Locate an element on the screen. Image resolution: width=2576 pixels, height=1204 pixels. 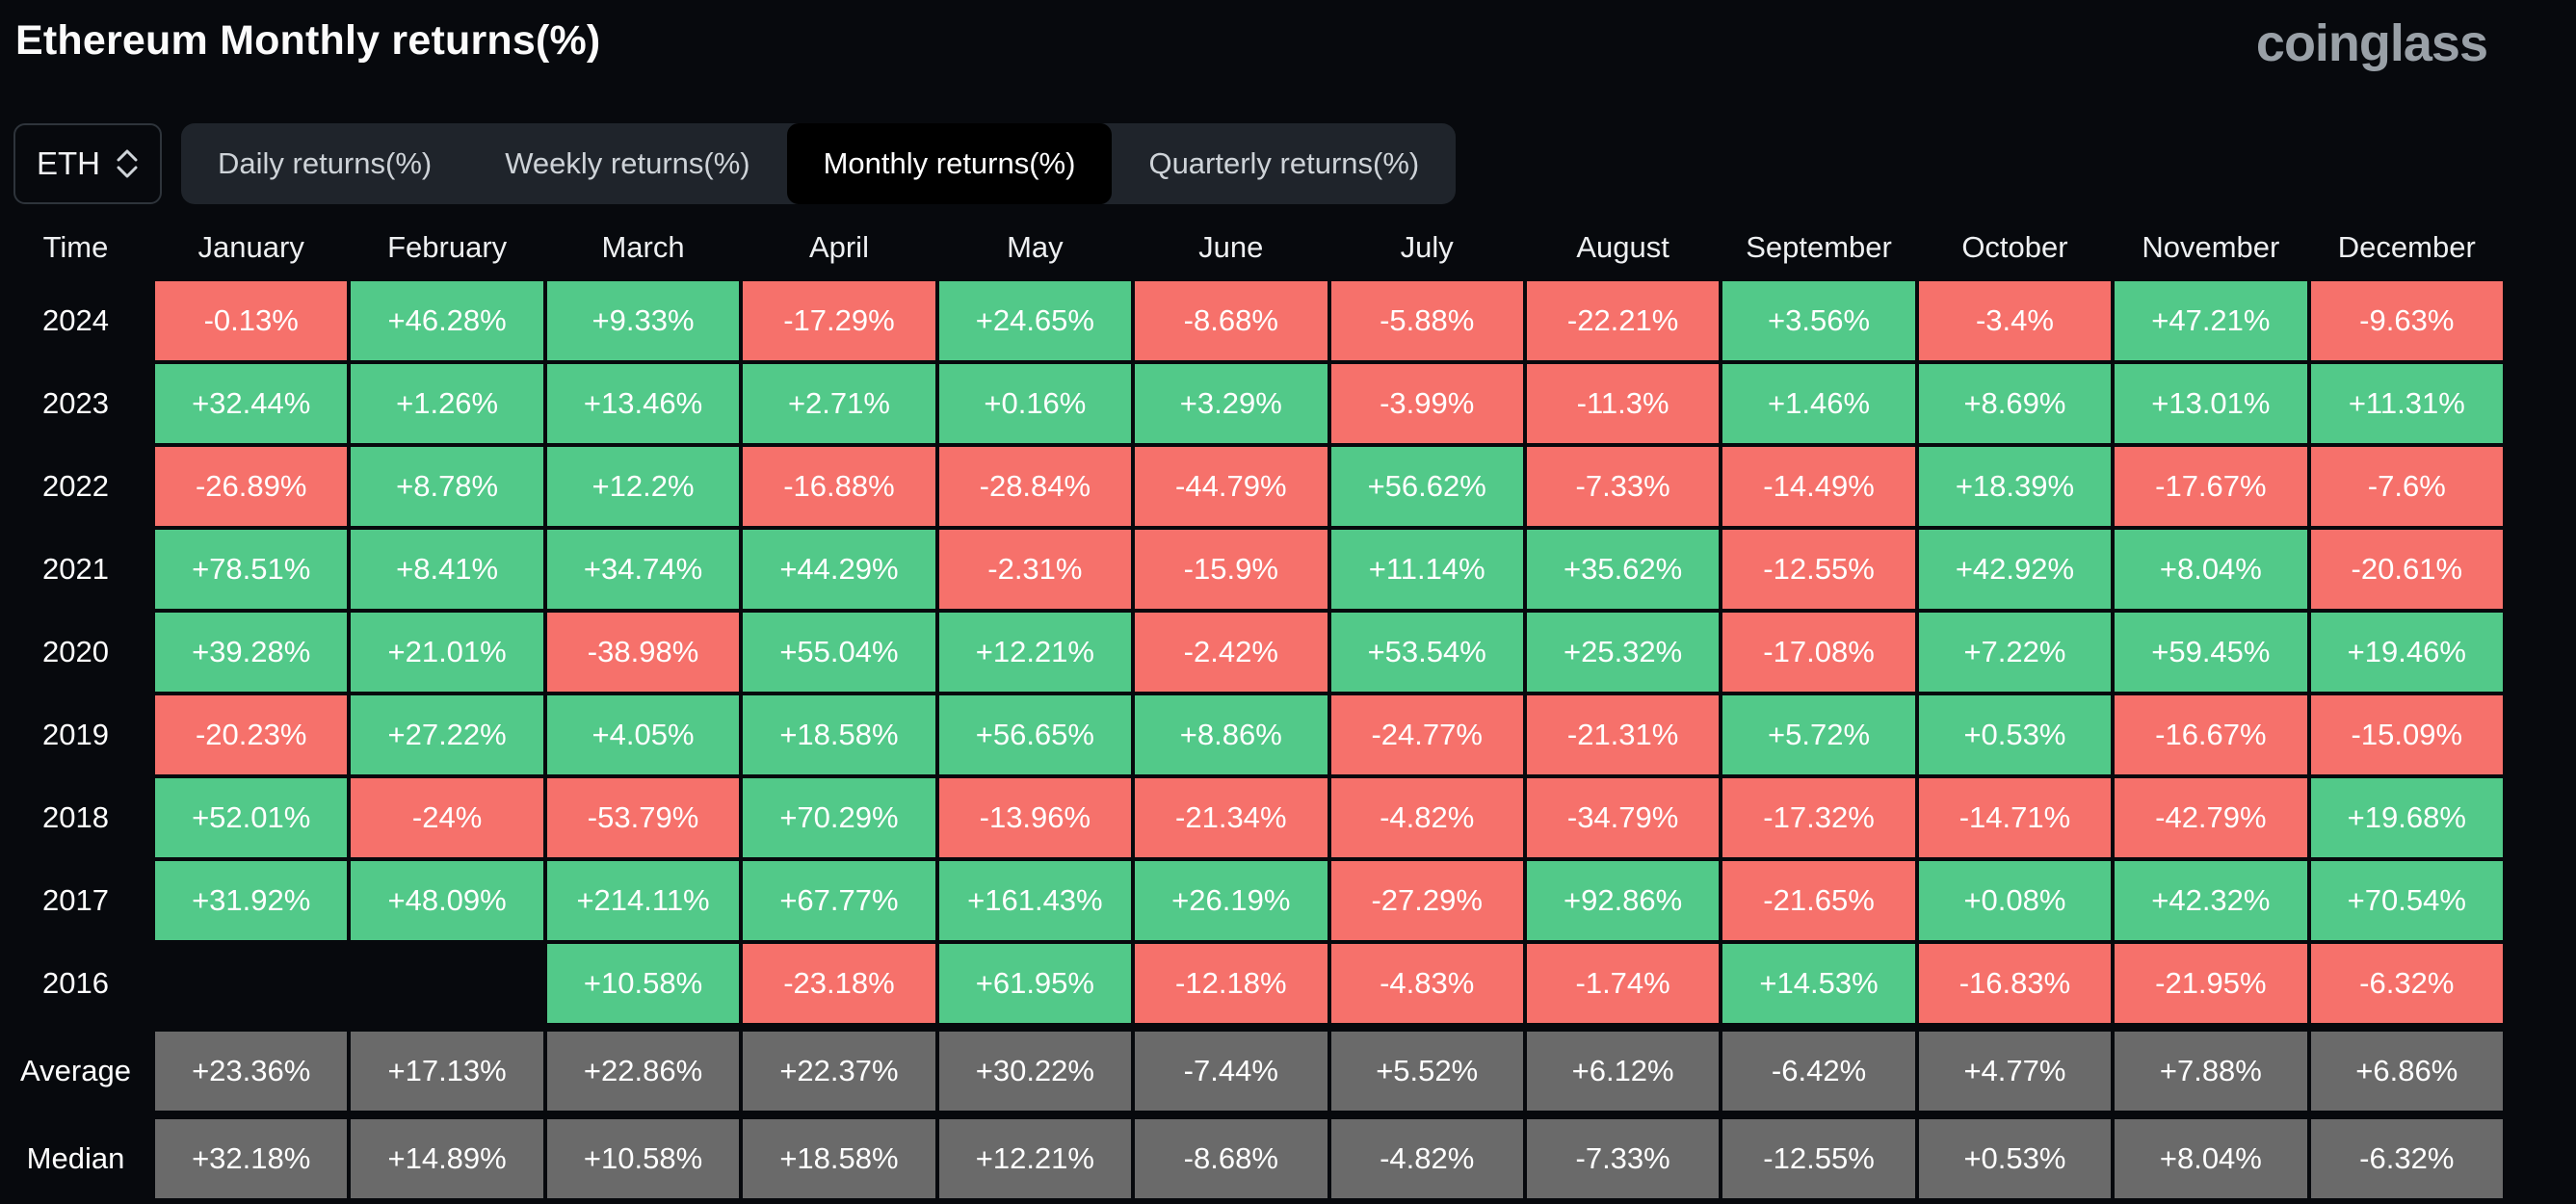
month-column-header: December is located at coordinates (2407, 247).